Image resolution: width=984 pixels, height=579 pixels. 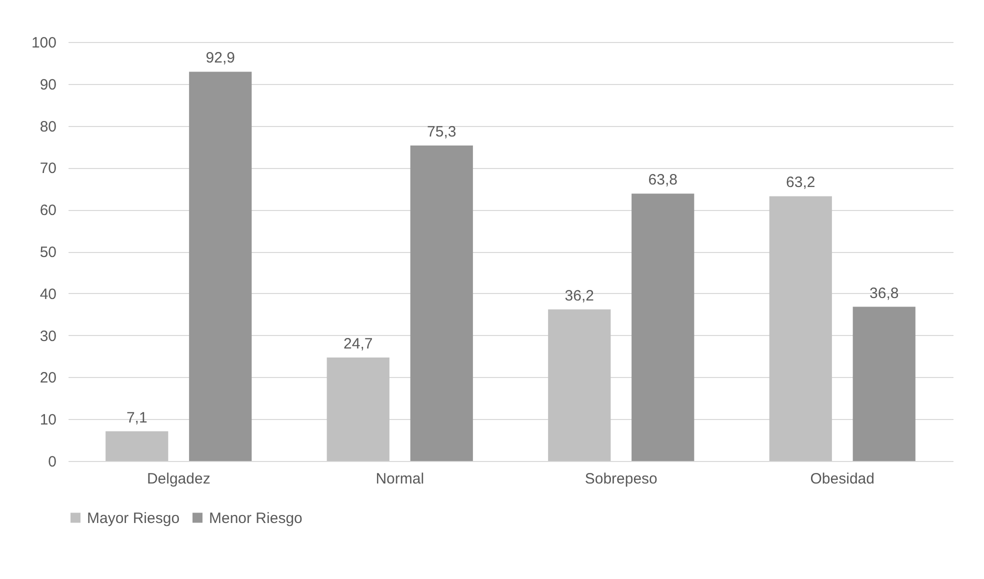 What do you see at coordinates (884, 293) in the screenshot?
I see `data-label: 36,8` at bounding box center [884, 293].